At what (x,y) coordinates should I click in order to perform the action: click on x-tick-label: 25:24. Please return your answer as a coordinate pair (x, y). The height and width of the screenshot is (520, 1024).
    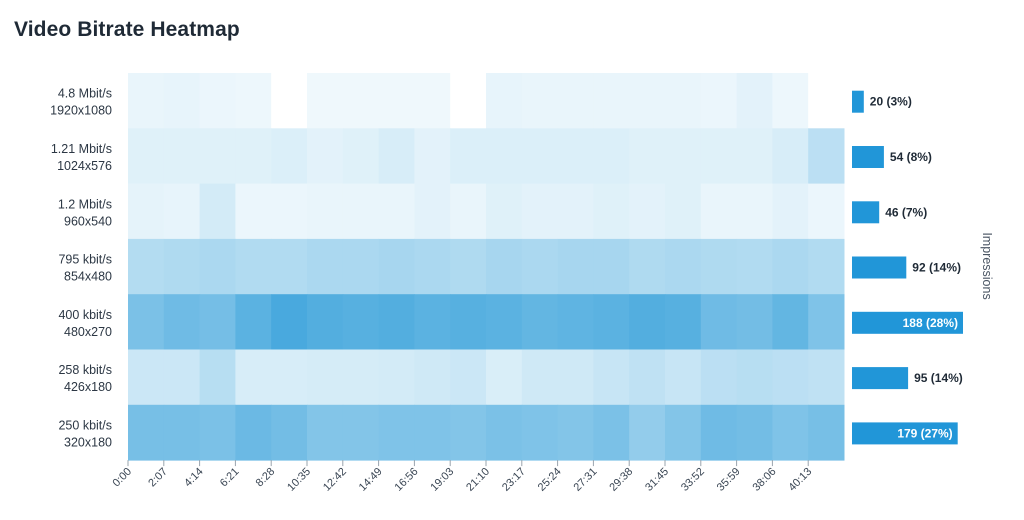
    Looking at the image, I should click on (550, 480).